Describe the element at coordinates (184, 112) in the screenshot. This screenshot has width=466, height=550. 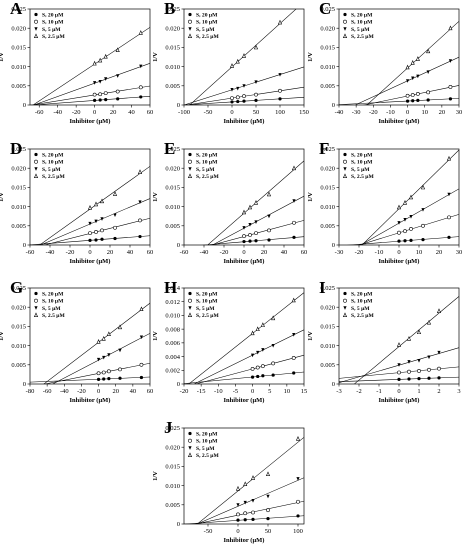
I see `x-tick-label: -100` at that location.